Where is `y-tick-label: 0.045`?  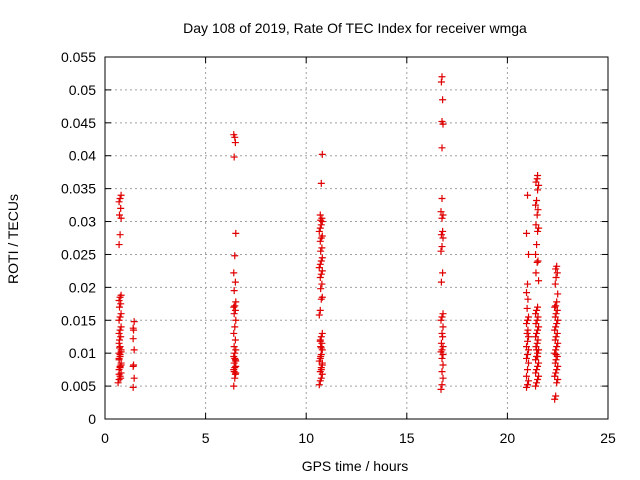 y-tick-label: 0.045 is located at coordinates (78, 123).